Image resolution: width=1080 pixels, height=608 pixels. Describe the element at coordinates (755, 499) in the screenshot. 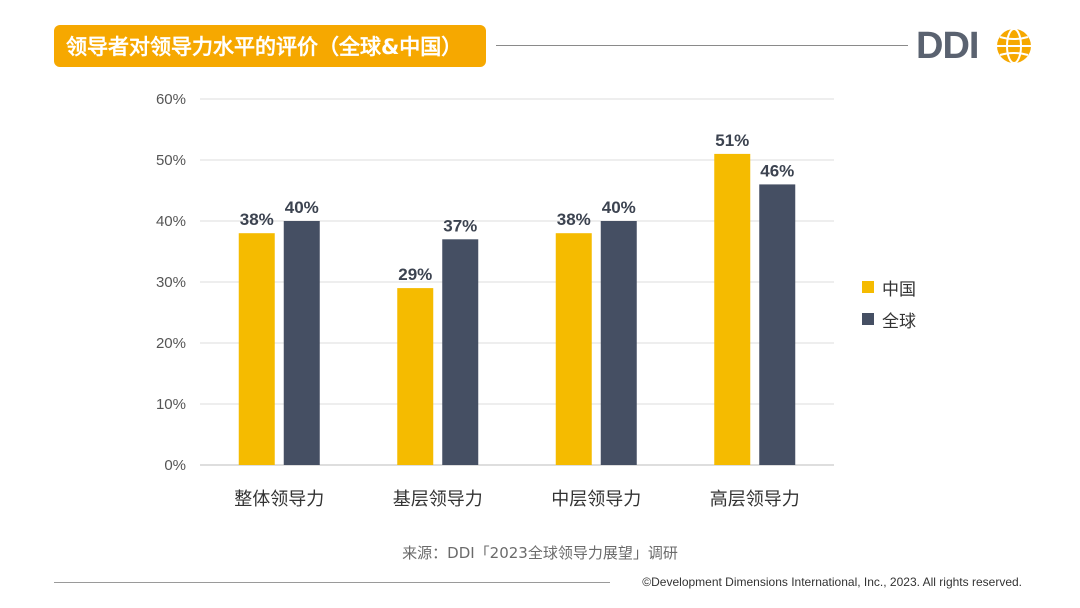

I see `x-tick-label: 高层领导力` at that location.